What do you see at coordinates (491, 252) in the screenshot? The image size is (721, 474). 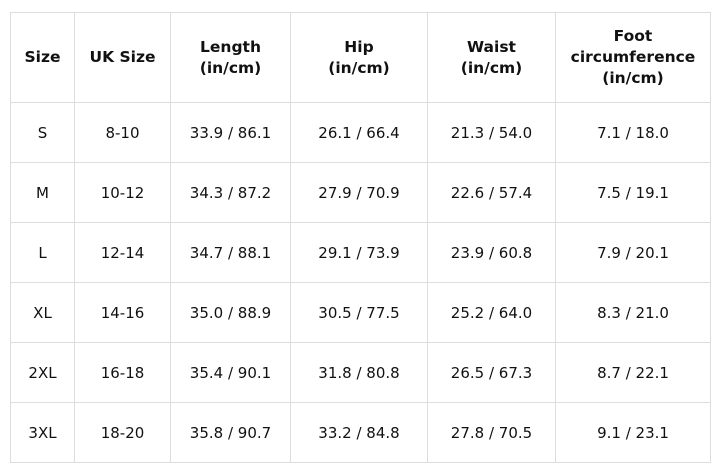 I see `table-cell: 23.9 / 60.8` at bounding box center [491, 252].